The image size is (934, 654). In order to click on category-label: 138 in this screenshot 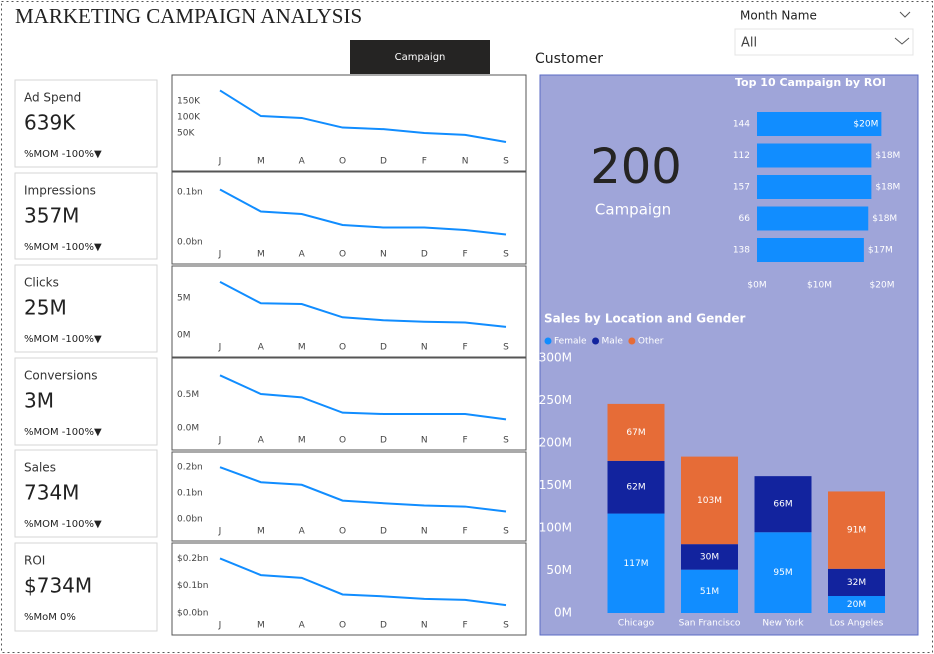, I will do `click(741, 251)`.